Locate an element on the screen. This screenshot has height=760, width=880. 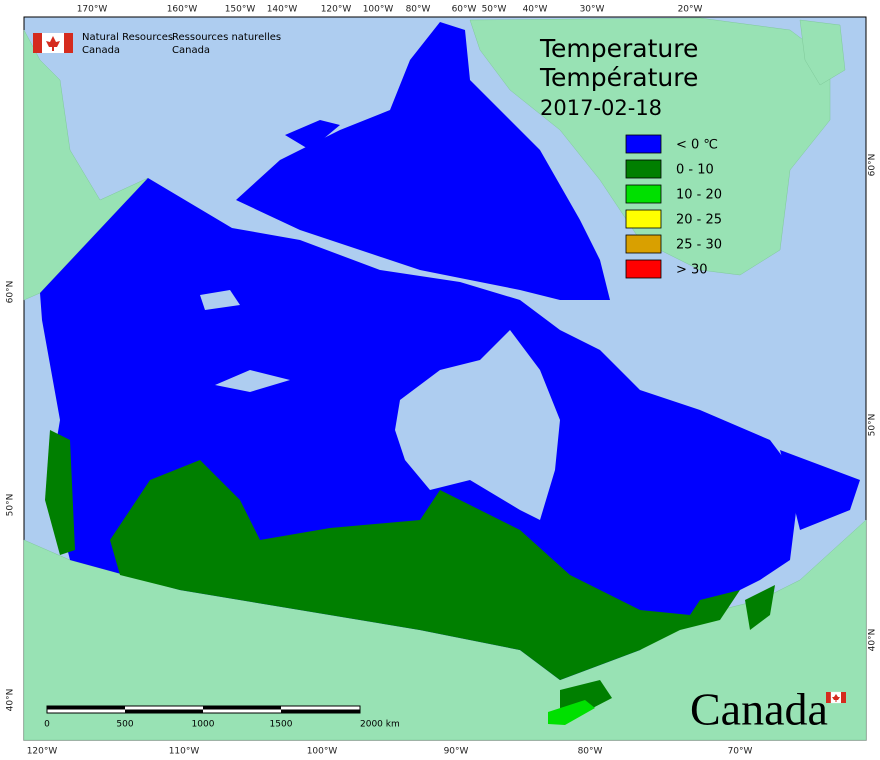
wordmark: Canada is located at coordinates (759, 709).